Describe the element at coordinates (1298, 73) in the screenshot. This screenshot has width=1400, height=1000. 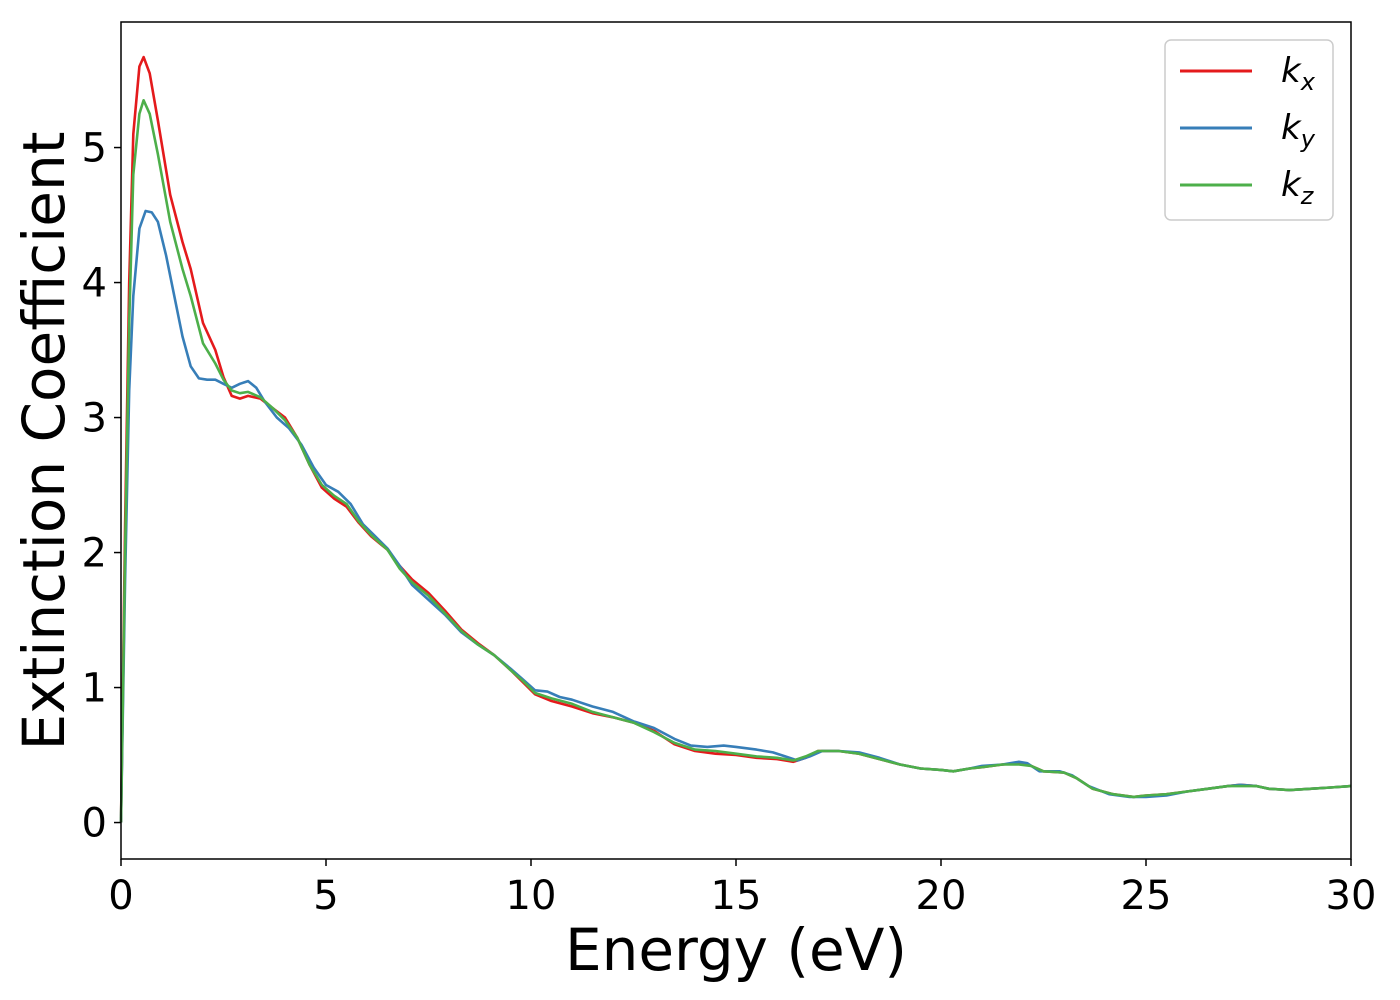
I see `legend-label-kx: kx` at that location.